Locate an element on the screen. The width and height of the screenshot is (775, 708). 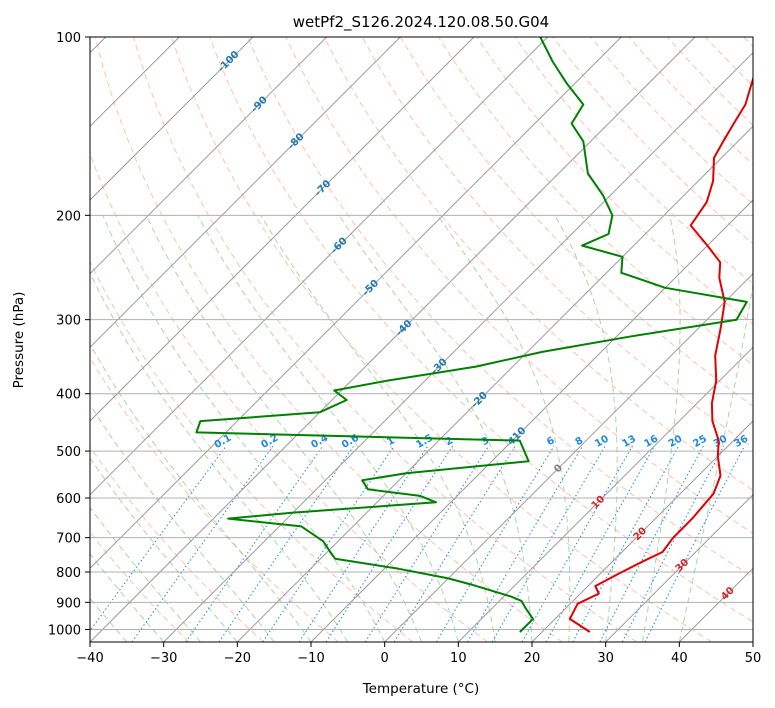
x-axis-label: Temperature (°C) is located at coordinates (421, 689).